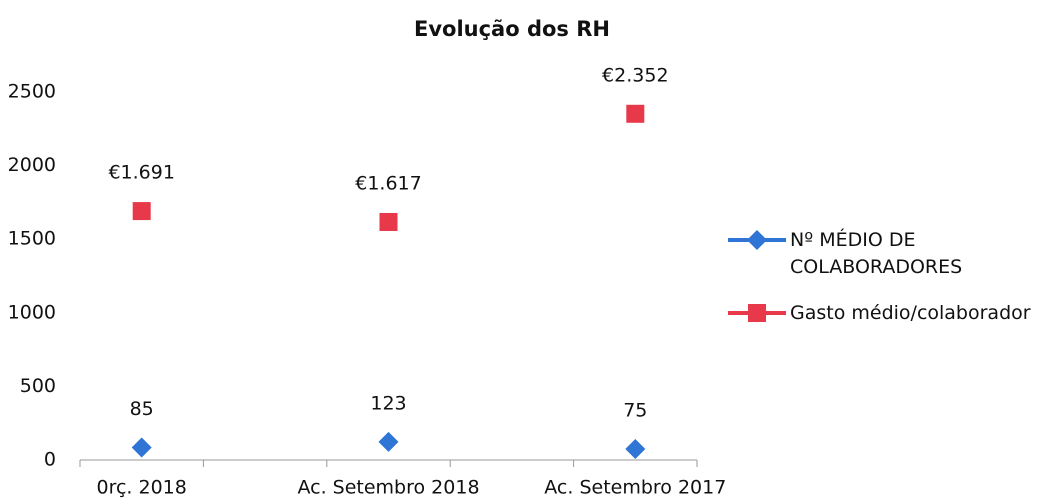 The width and height of the screenshot is (1042, 500). I want to click on data-label: €1.691, so click(141, 173).